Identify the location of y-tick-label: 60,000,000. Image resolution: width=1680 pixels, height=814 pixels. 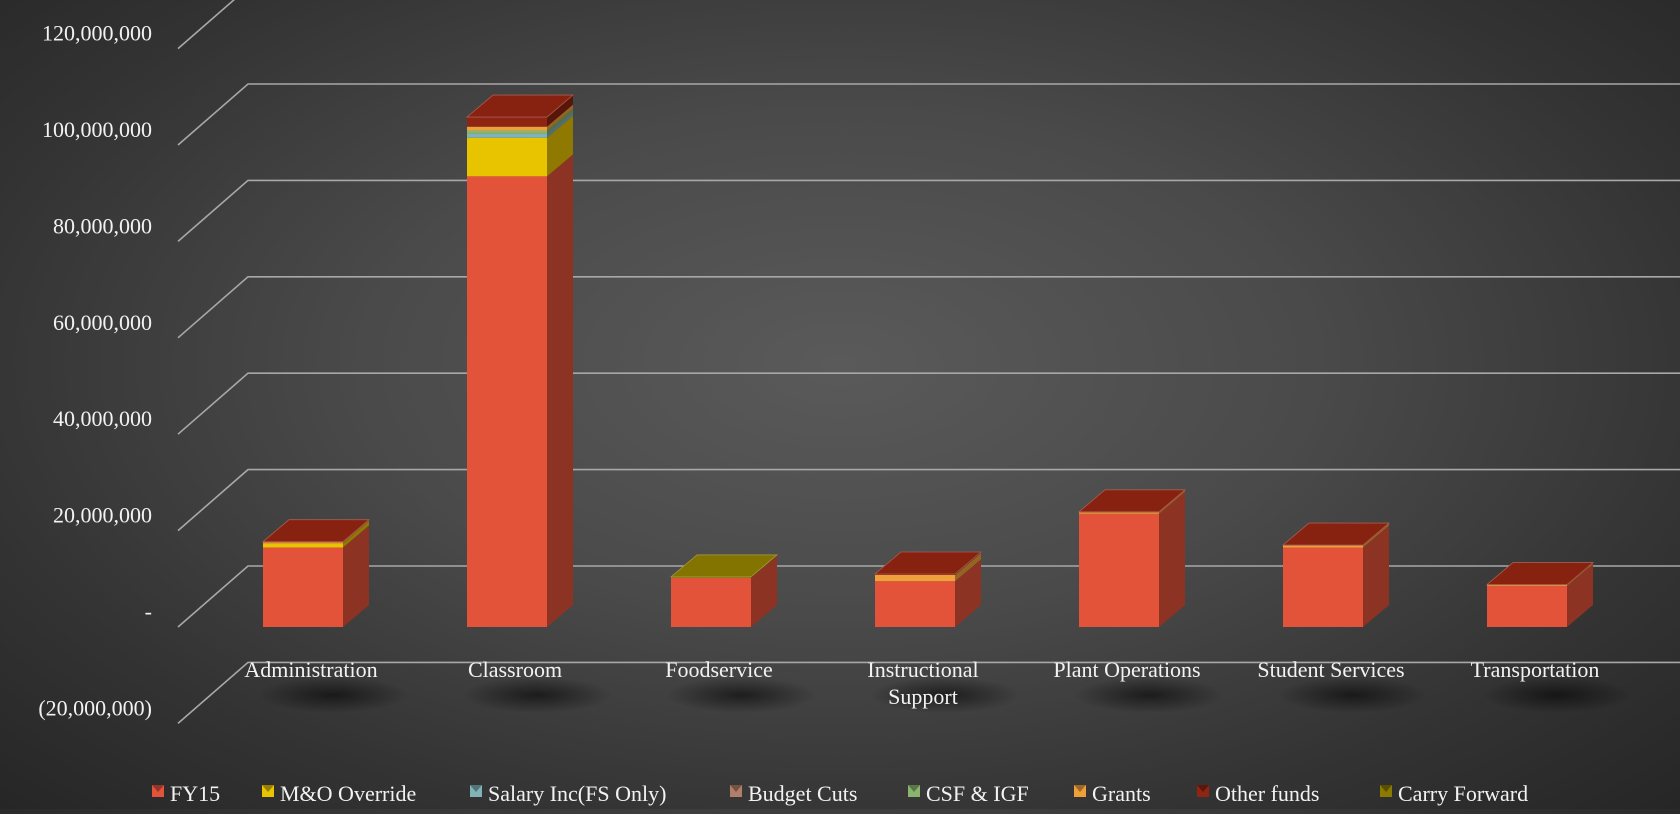
(102, 322).